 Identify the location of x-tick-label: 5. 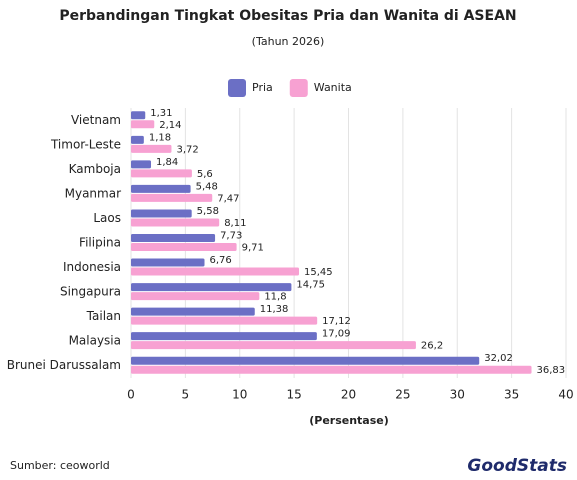
(186, 395).